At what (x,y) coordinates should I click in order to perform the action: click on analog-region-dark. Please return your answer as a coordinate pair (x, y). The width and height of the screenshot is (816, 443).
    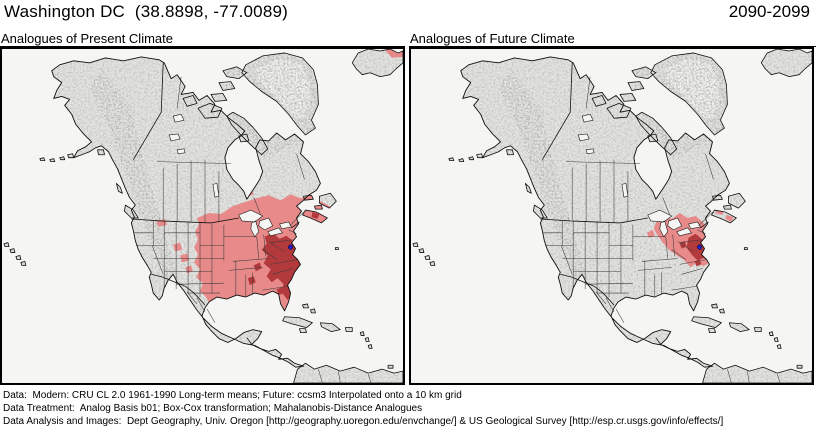
    Looking at the image, I should click on (283, 256).